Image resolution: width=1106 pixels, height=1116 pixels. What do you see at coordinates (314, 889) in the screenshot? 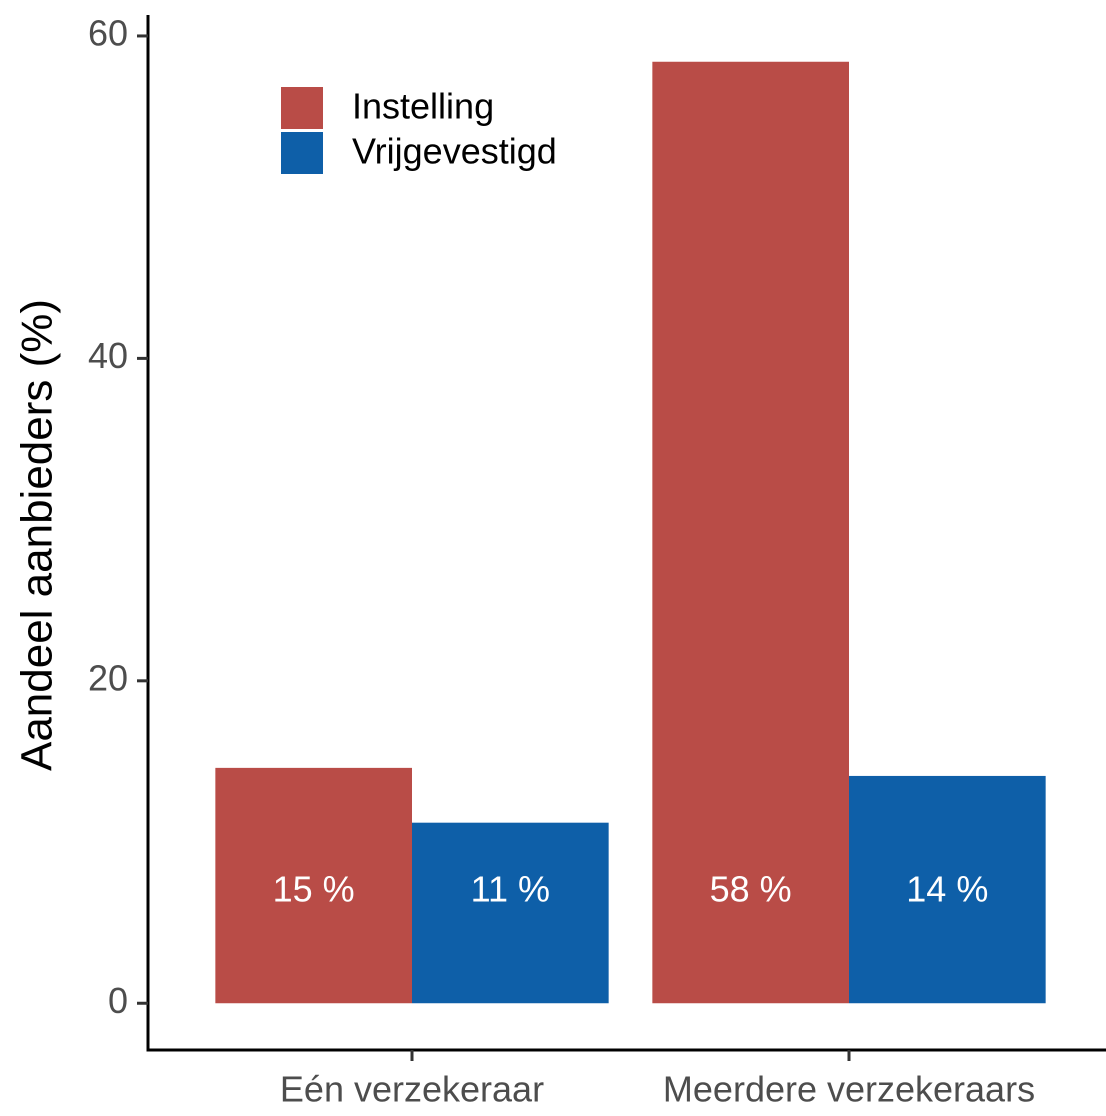
I see `data-label: 15 %` at bounding box center [314, 889].